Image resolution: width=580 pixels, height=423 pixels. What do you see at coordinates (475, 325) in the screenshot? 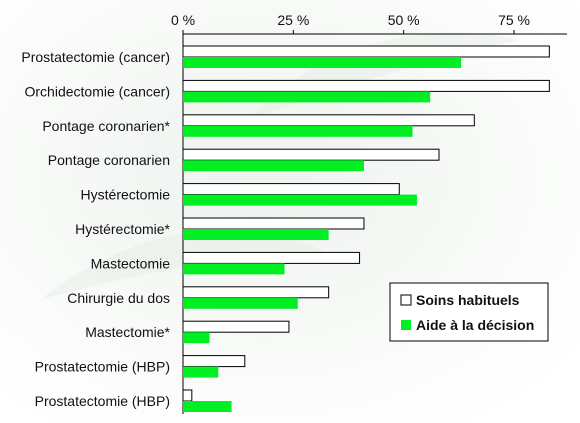
I see `legend-label-aide-decision: Aide à la décision` at bounding box center [475, 325].